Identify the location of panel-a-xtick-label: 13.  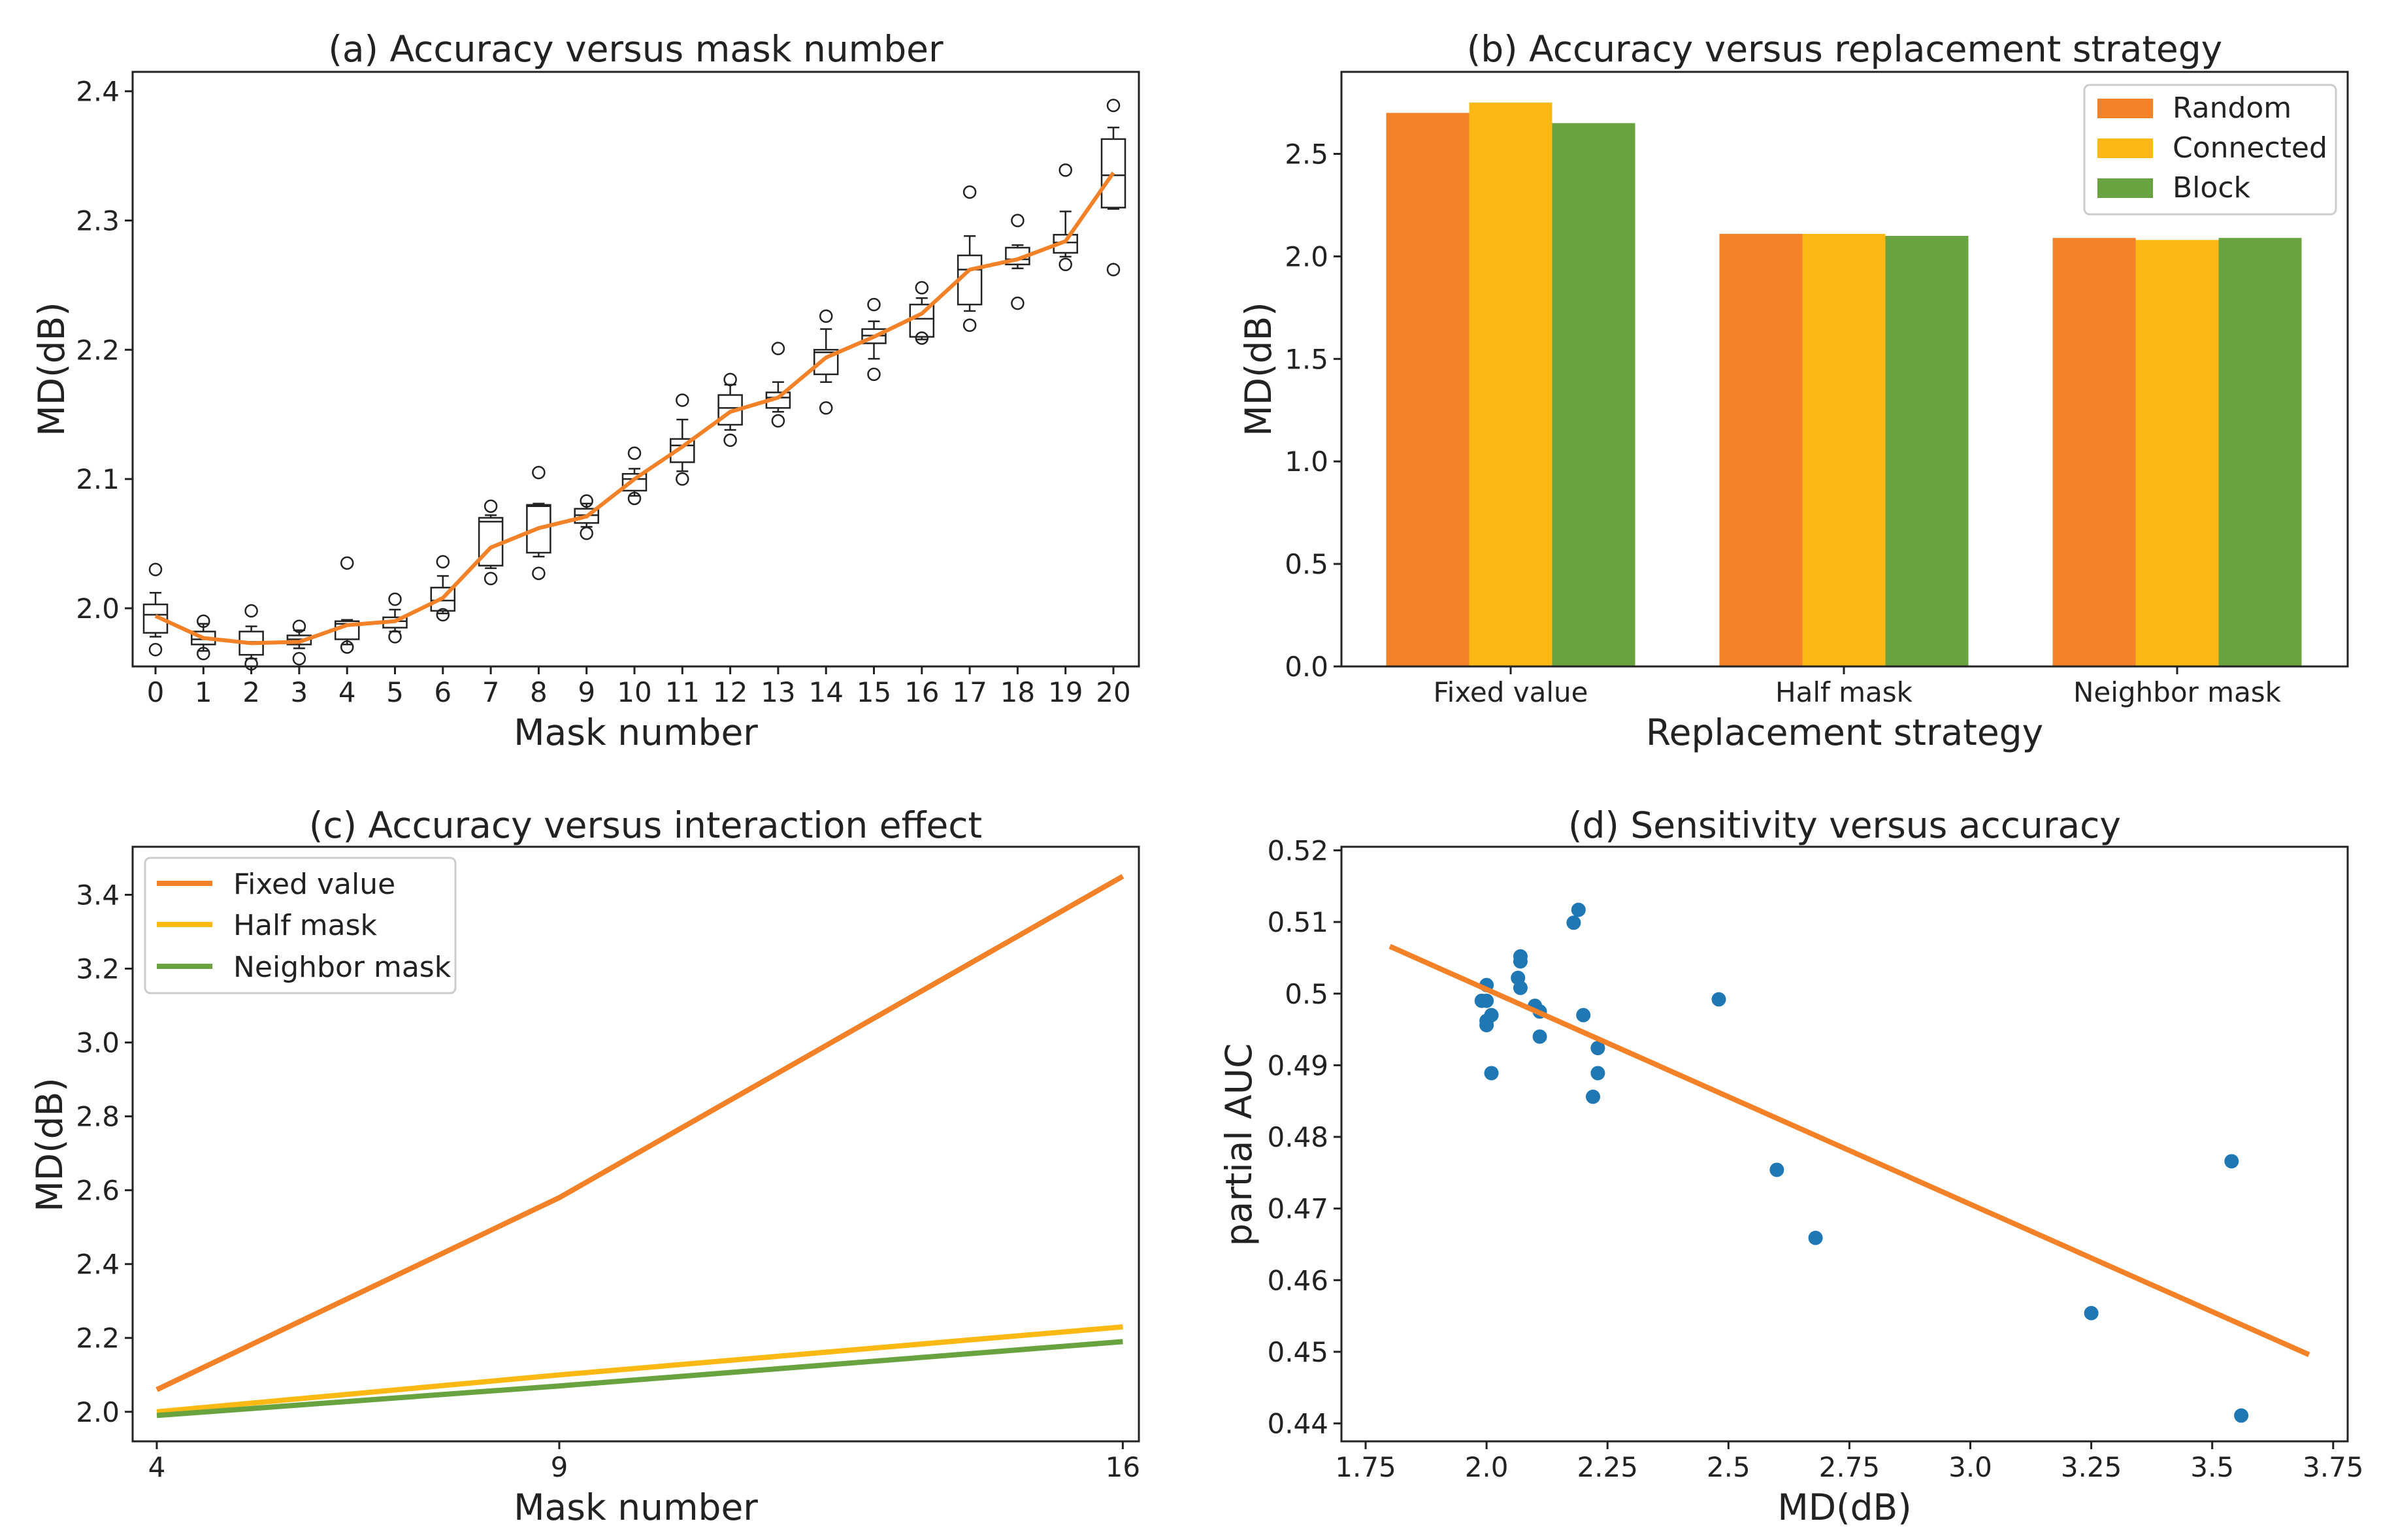
(778, 692).